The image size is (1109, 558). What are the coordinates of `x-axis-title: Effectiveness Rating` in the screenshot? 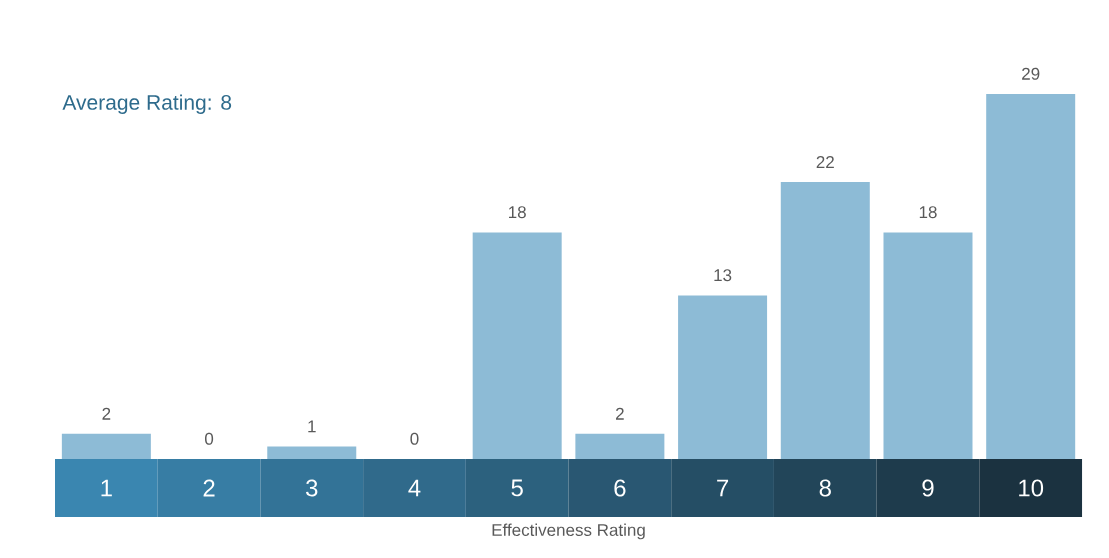 It's located at (568, 531).